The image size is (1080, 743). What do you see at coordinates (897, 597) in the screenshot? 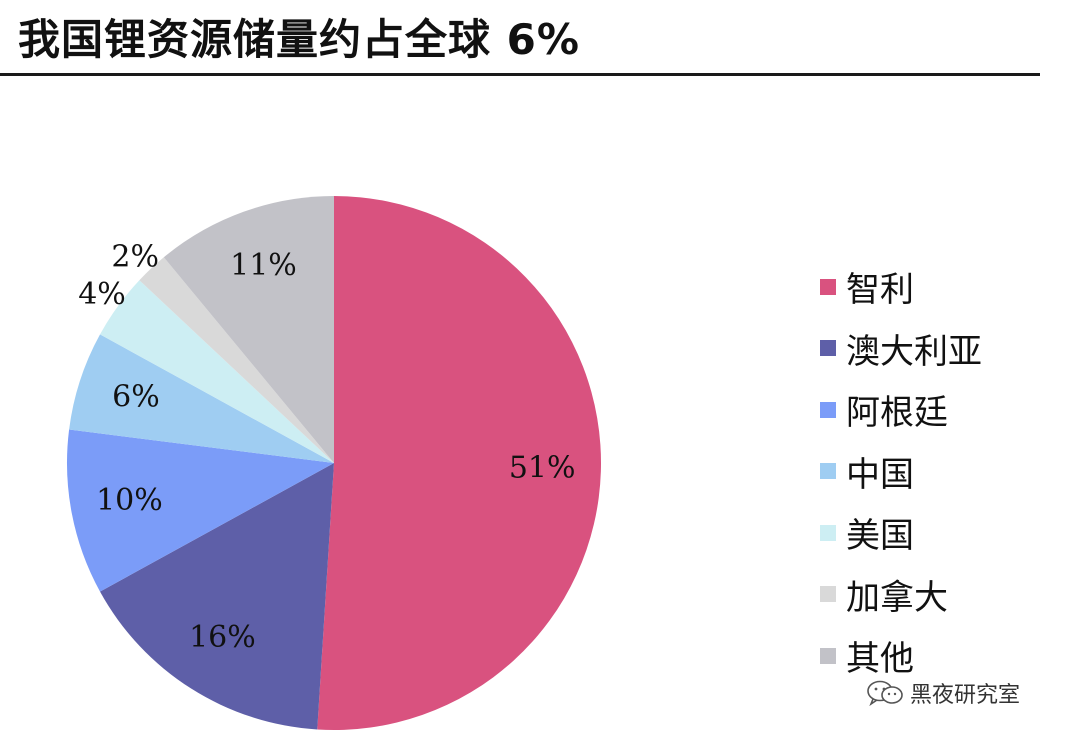
I see `legend-label: 加拿大` at bounding box center [897, 597].